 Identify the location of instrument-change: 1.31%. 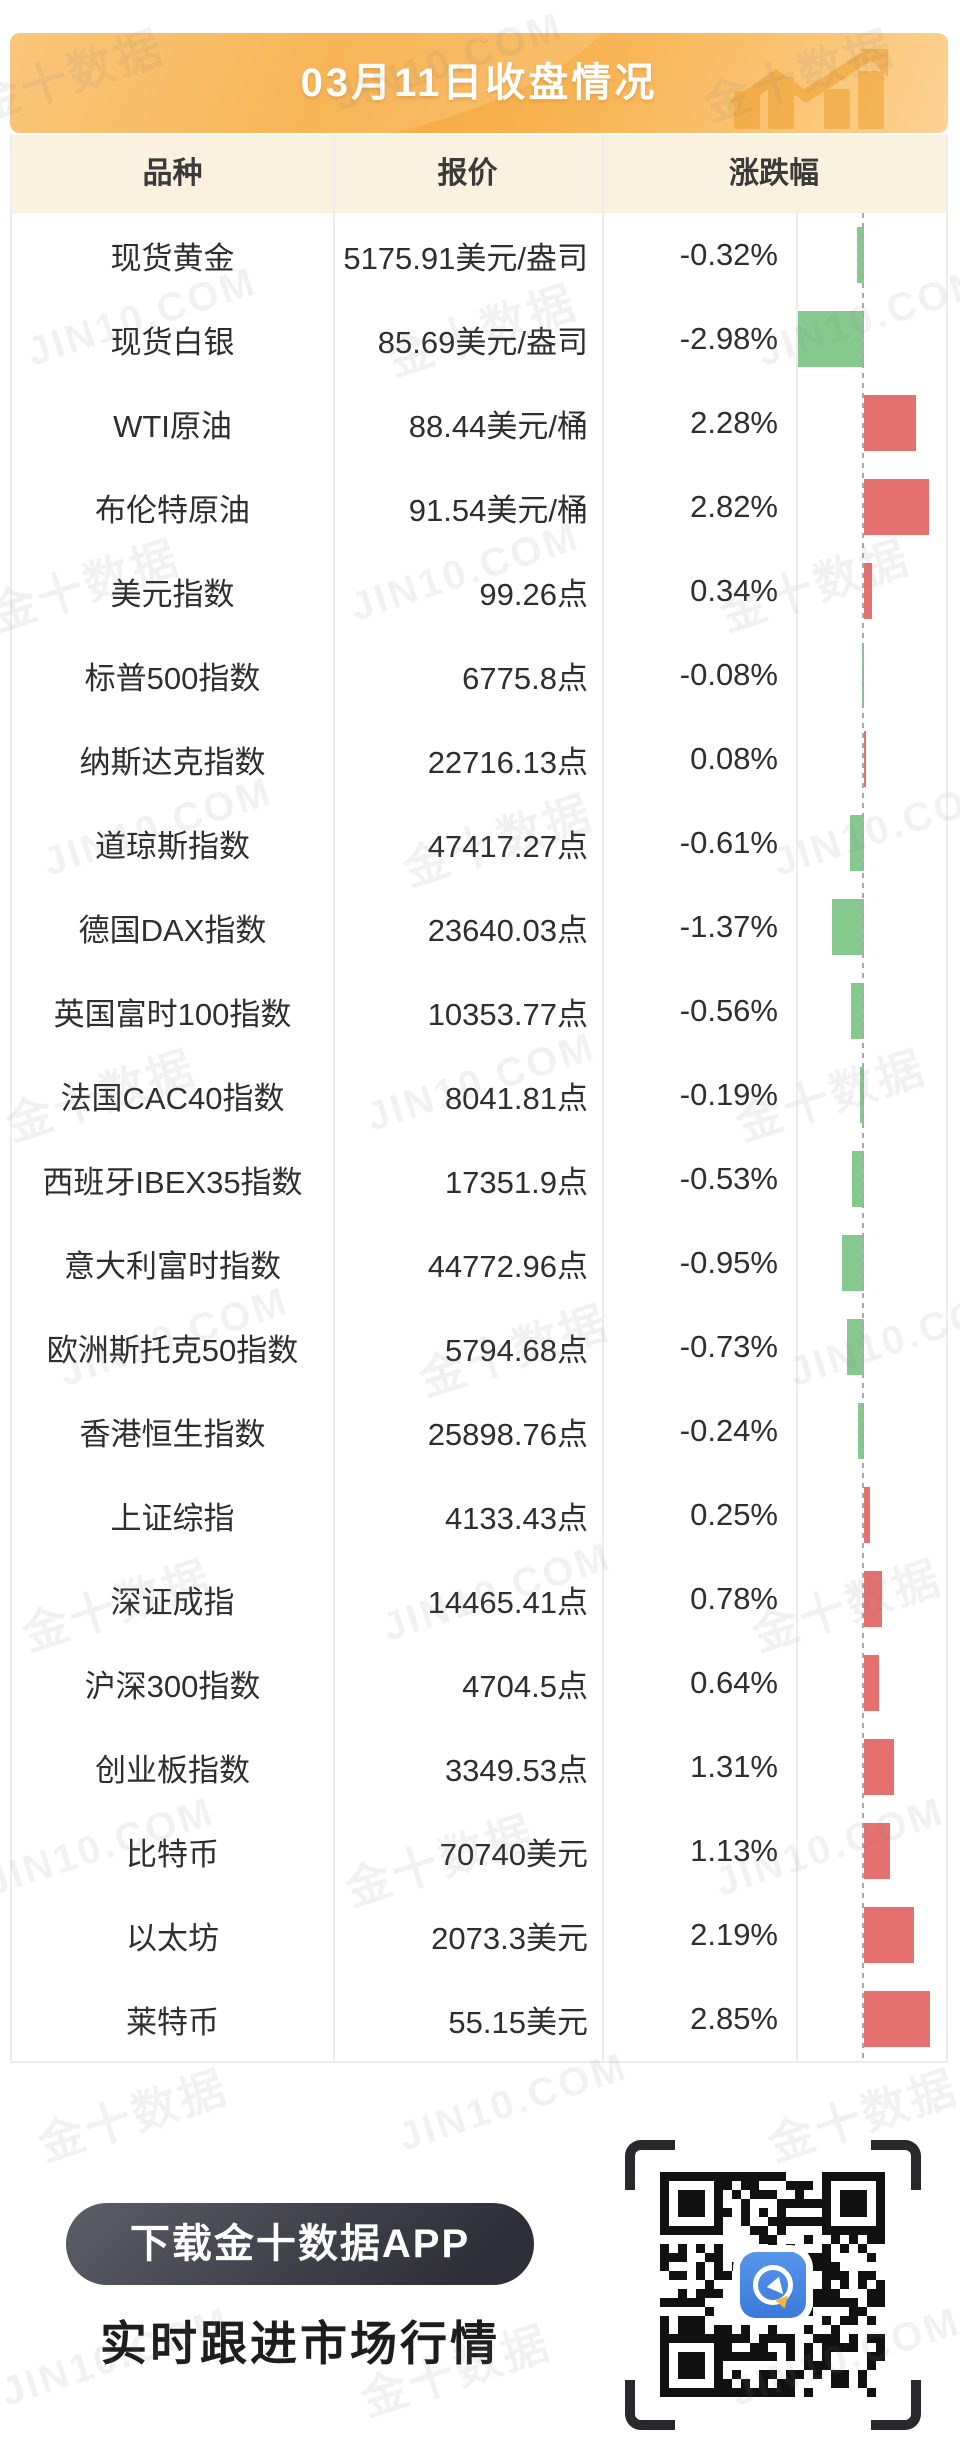
(734, 1766).